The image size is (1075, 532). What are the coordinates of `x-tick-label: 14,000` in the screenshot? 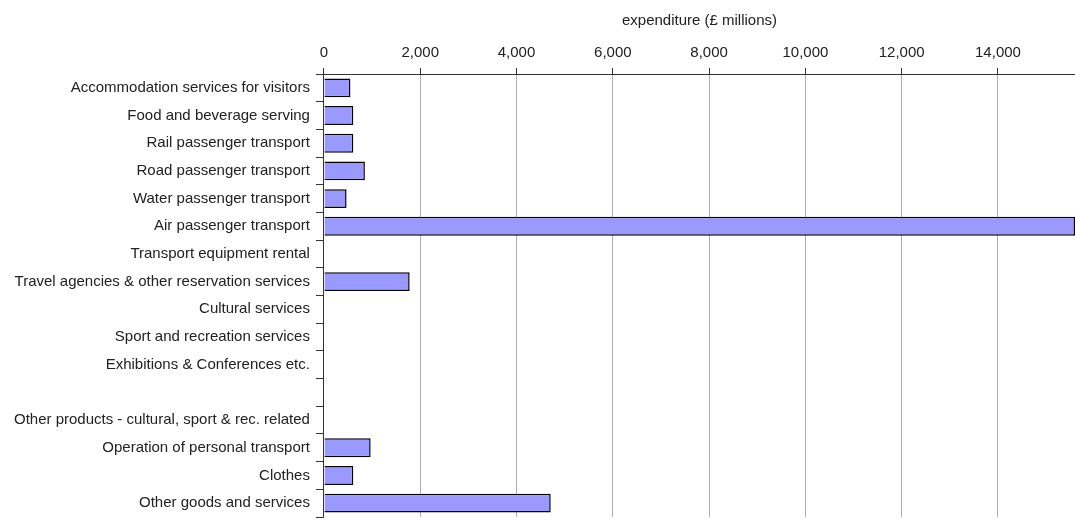 It's located at (998, 52).